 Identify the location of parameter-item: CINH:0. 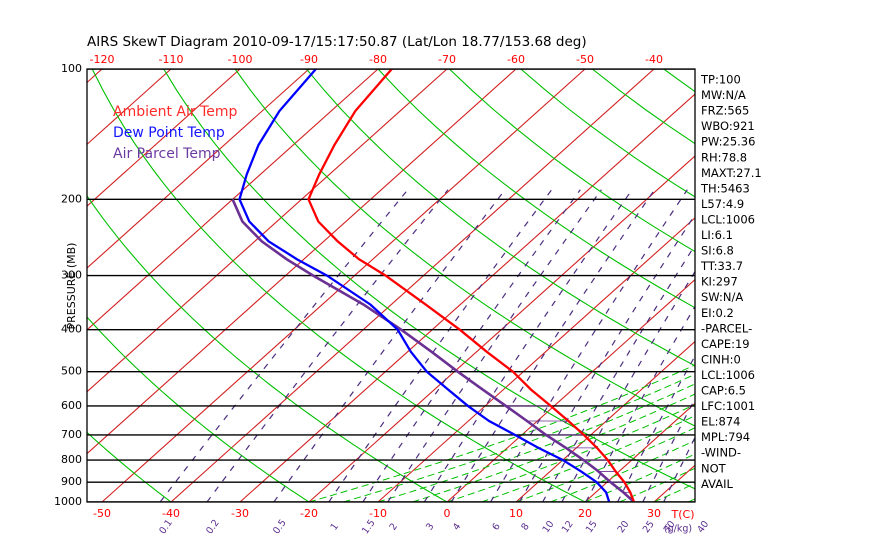
(721, 359).